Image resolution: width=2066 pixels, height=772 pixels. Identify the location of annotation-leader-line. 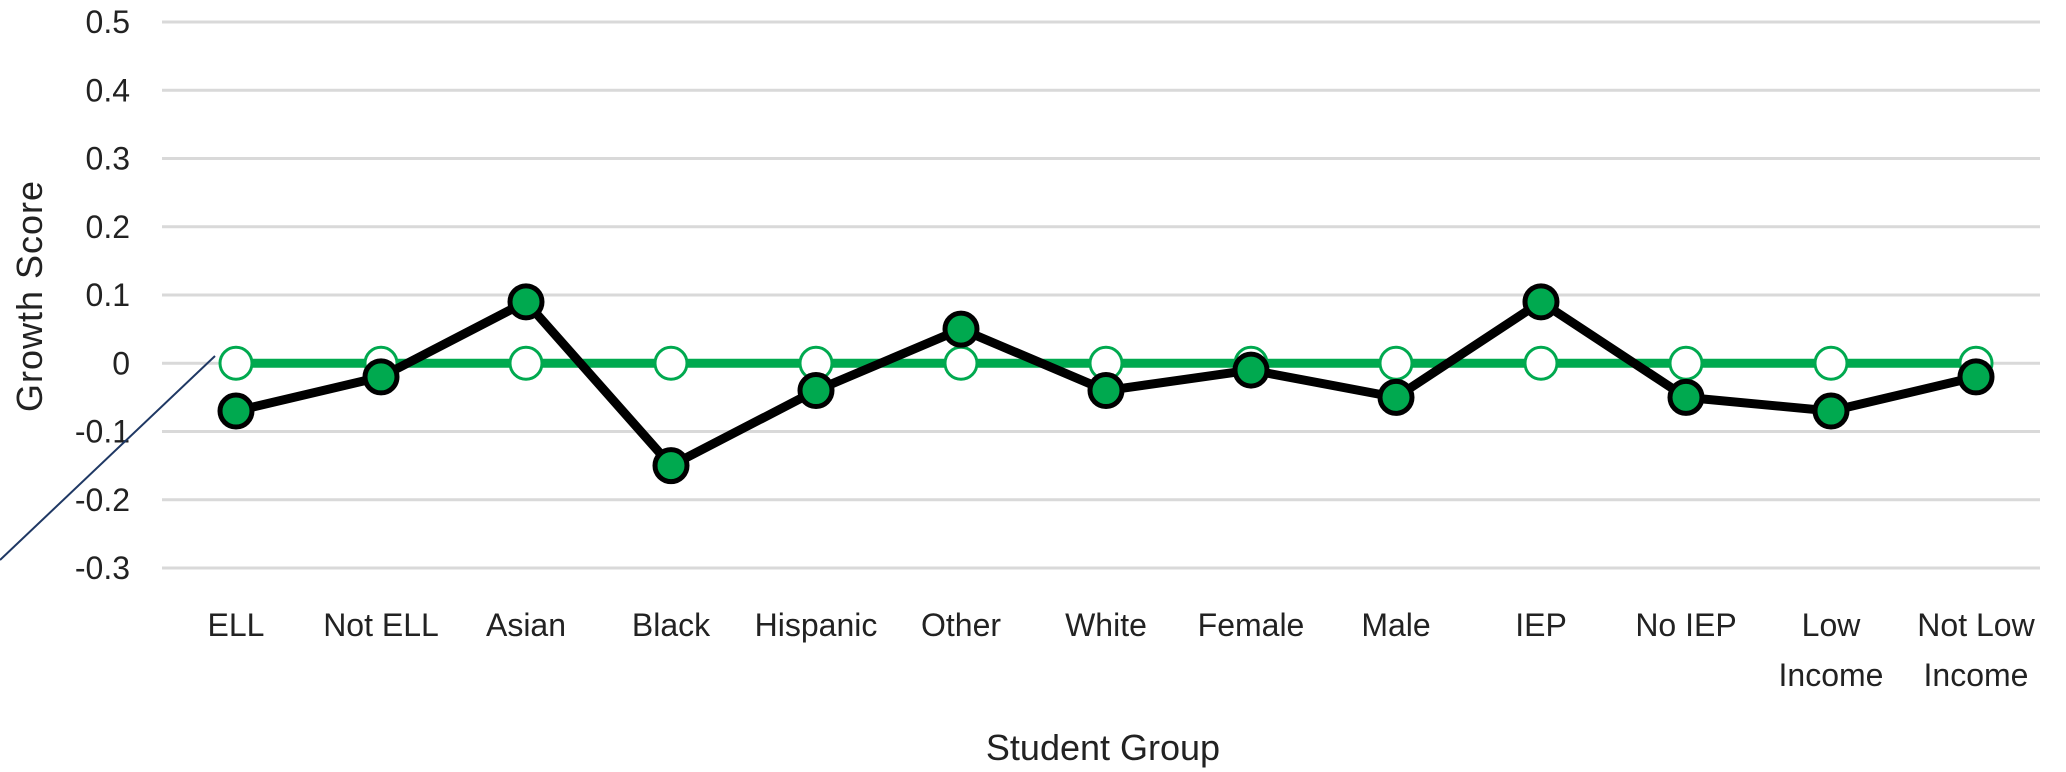
(108, 458).